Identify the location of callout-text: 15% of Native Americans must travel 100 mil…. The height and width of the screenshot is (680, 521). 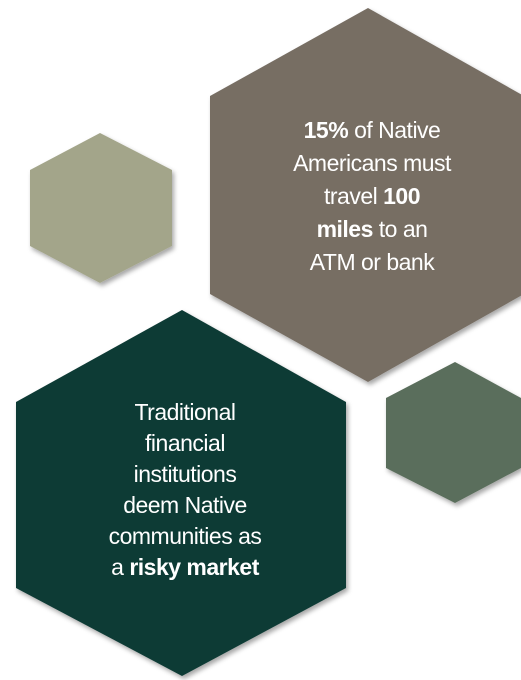
(372, 196).